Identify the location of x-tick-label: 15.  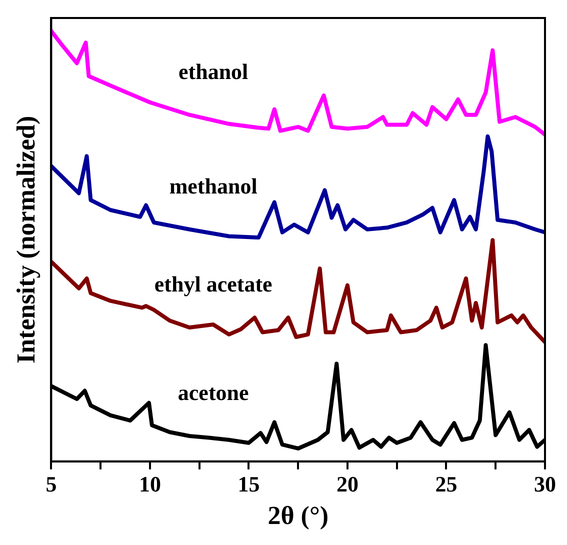
(249, 483).